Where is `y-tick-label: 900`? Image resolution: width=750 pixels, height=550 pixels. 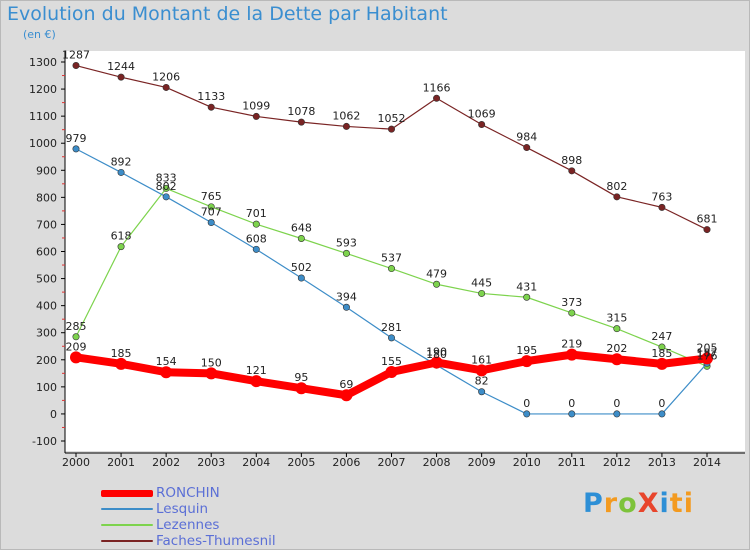
y-tick-label: 900 is located at coordinates (46, 170).